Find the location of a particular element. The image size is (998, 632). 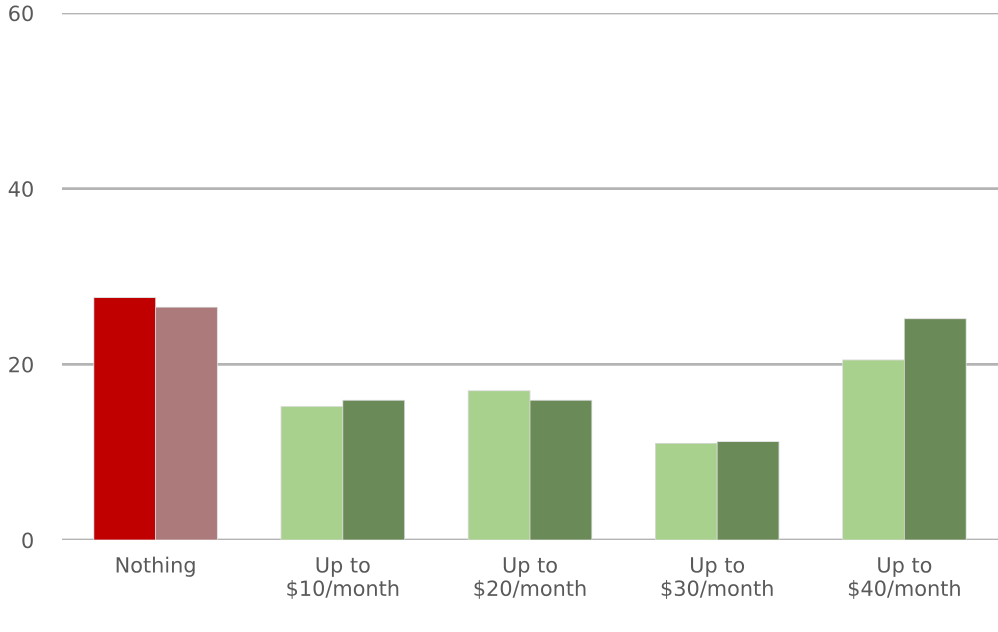

y-tick-label: 20 is located at coordinates (21, 364).